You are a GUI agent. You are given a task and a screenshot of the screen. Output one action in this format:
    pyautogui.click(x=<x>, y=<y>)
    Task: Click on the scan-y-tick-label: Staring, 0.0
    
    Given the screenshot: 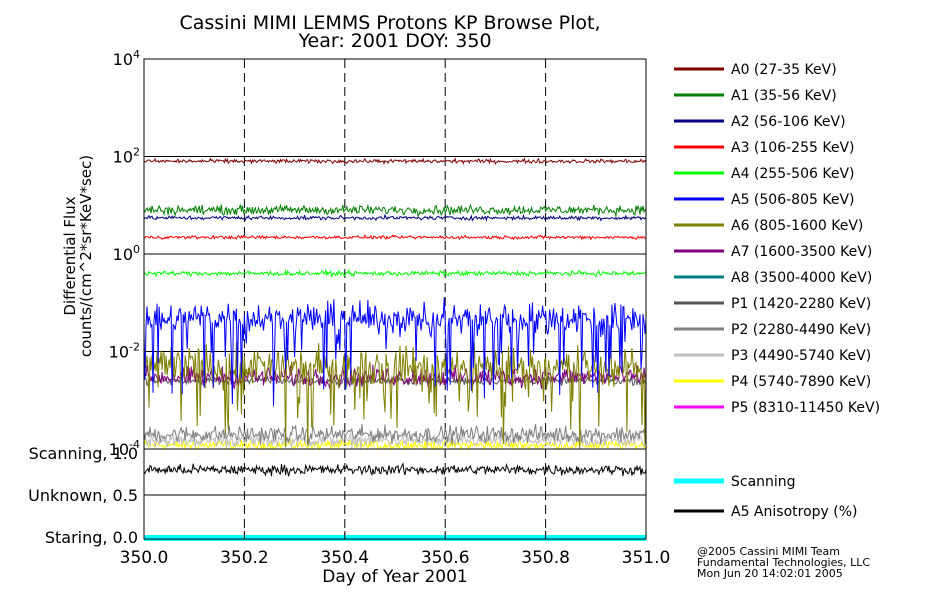 What is the action you would take?
    pyautogui.click(x=91, y=537)
    